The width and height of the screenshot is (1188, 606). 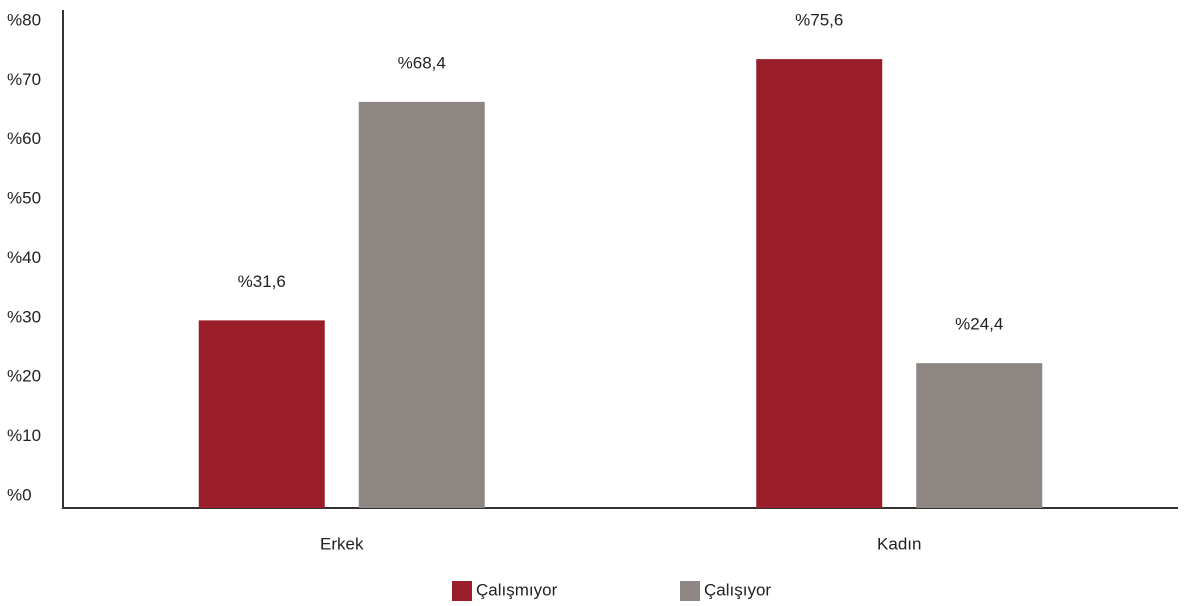 What do you see at coordinates (517, 589) in the screenshot?
I see `legend-label: Çalışmıyor` at bounding box center [517, 589].